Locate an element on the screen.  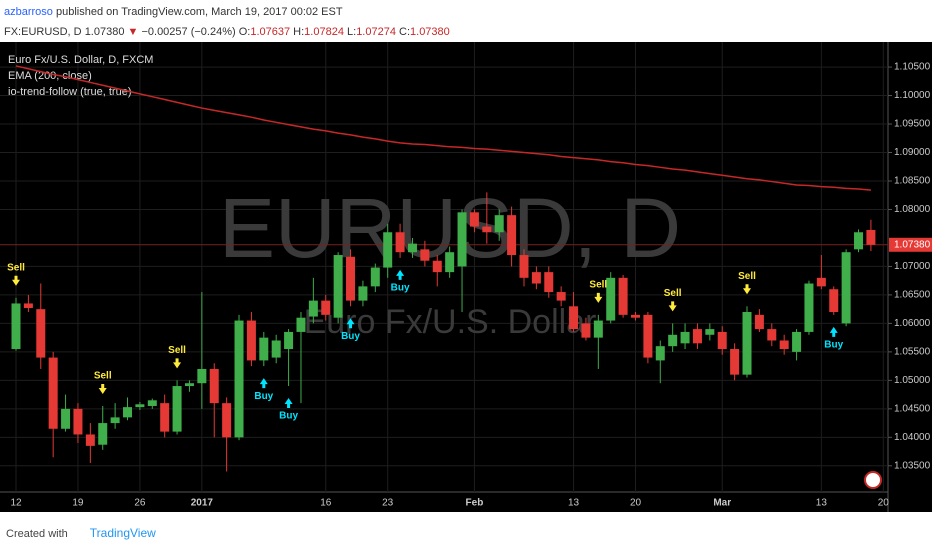
y-tick-label: 1.03500 is located at coordinates (912, 465).